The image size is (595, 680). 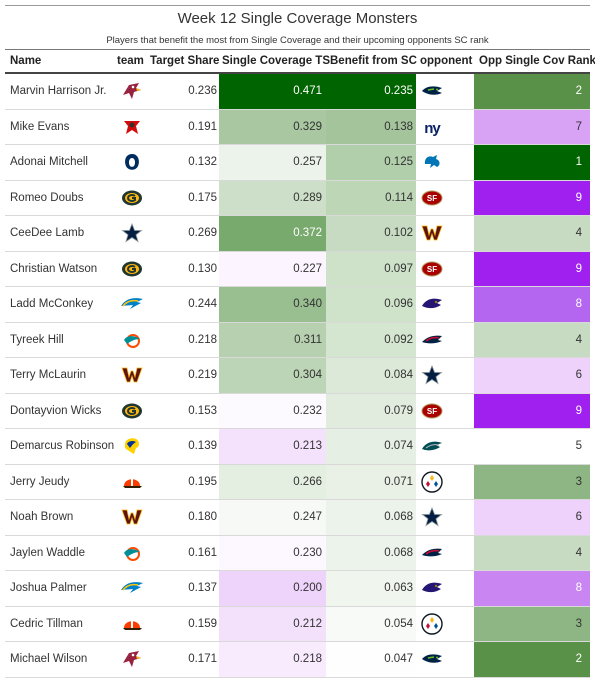 I want to click on target-share-cell: 0.175, so click(x=202, y=197).